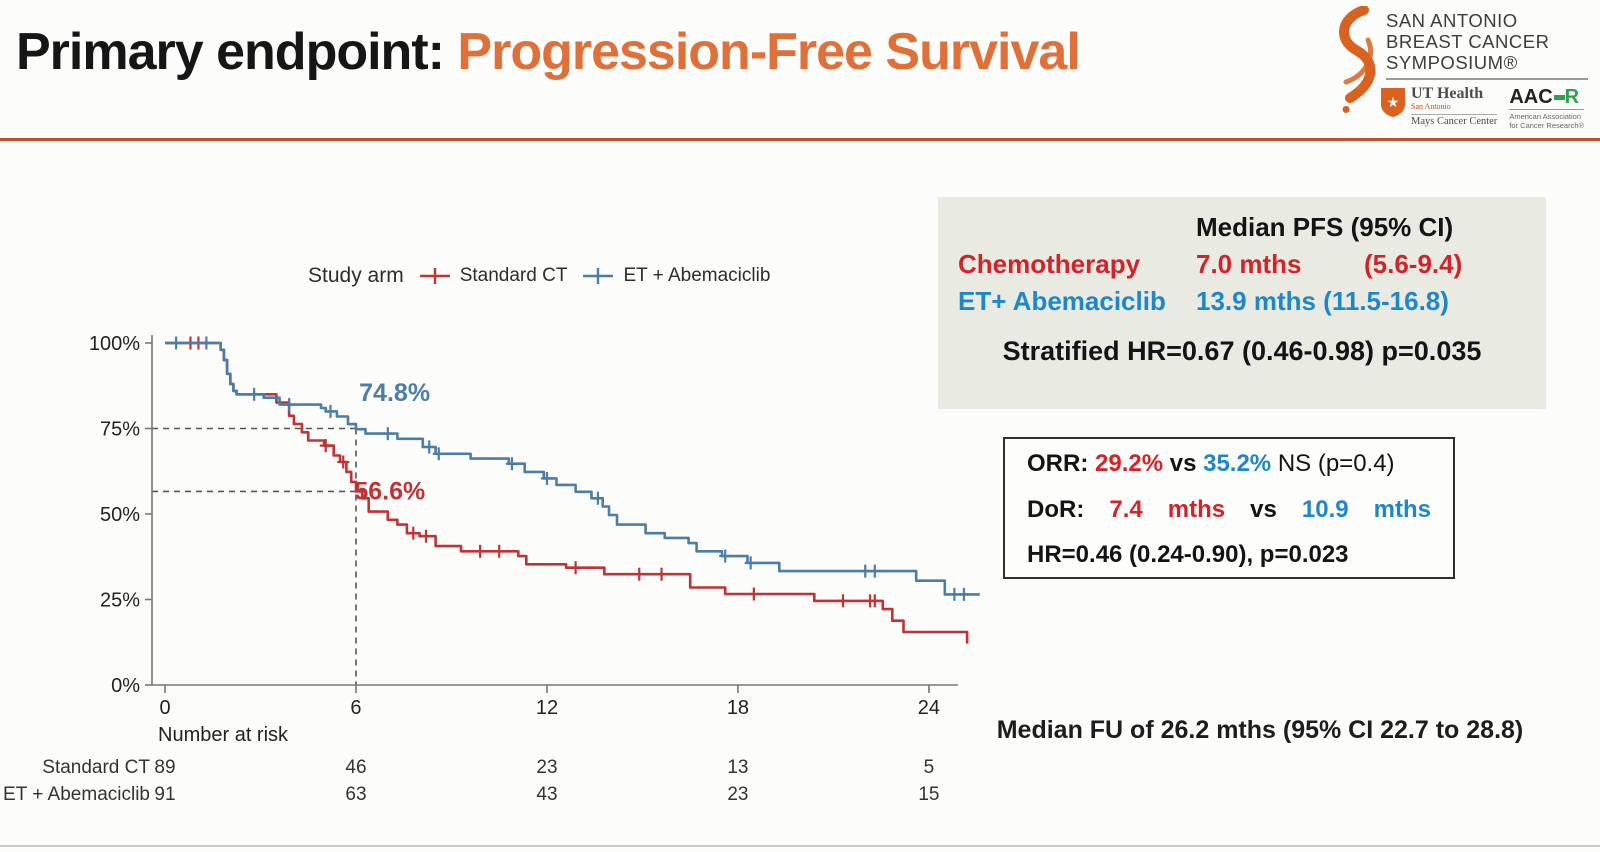  I want to click on mays-cancer-center-label: Mays Cancer Center, so click(1454, 122).